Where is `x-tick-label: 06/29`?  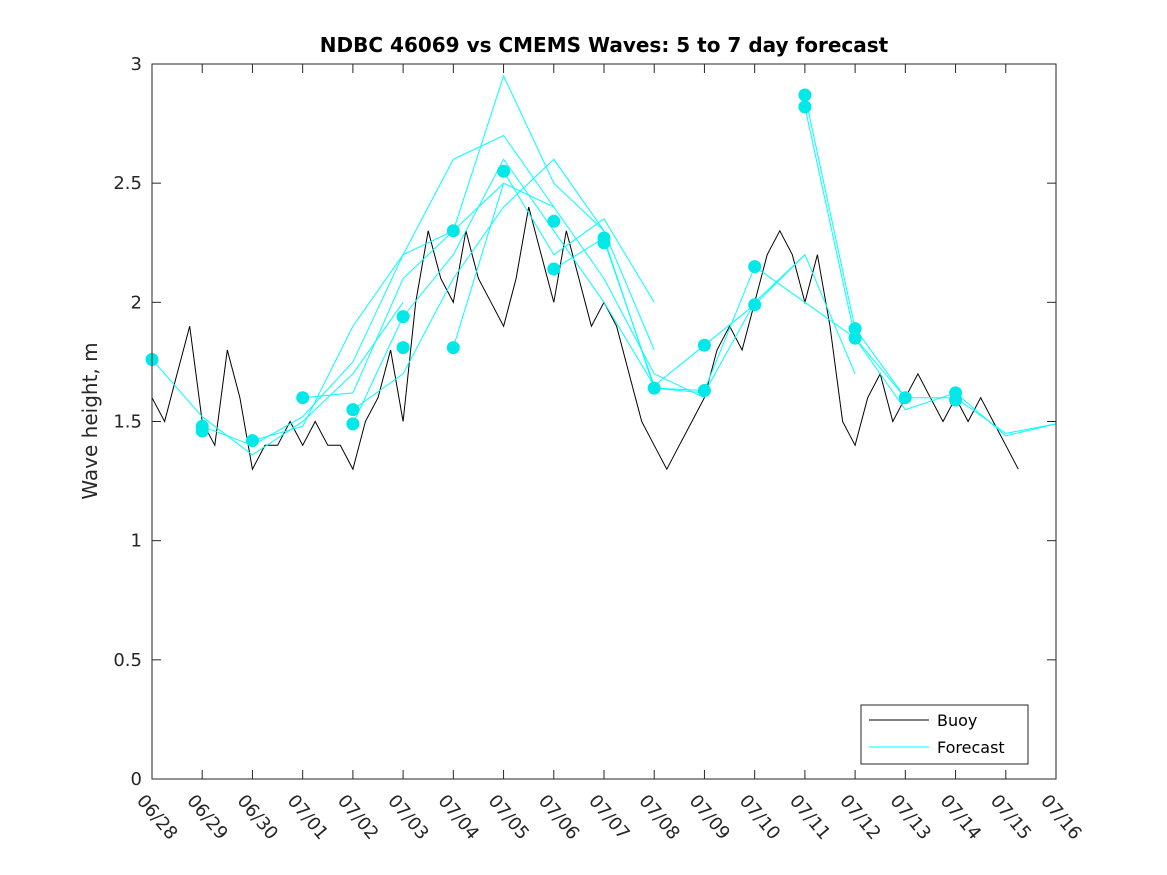 x-tick-label: 06/29 is located at coordinates (206, 817).